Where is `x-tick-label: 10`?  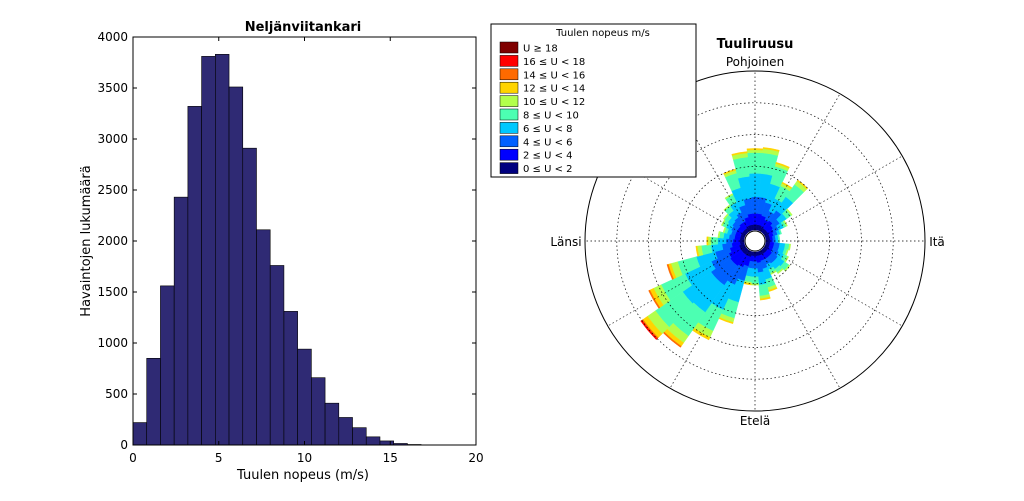
x-tick-label: 10 is located at coordinates (304, 458).